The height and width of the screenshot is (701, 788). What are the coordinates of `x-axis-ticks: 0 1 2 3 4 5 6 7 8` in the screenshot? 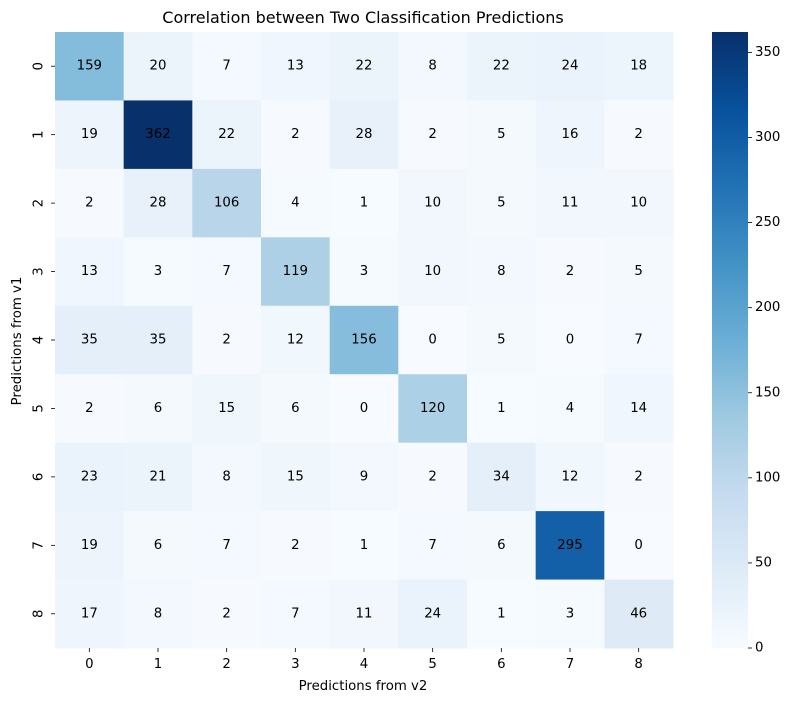 It's located at (364, 660).